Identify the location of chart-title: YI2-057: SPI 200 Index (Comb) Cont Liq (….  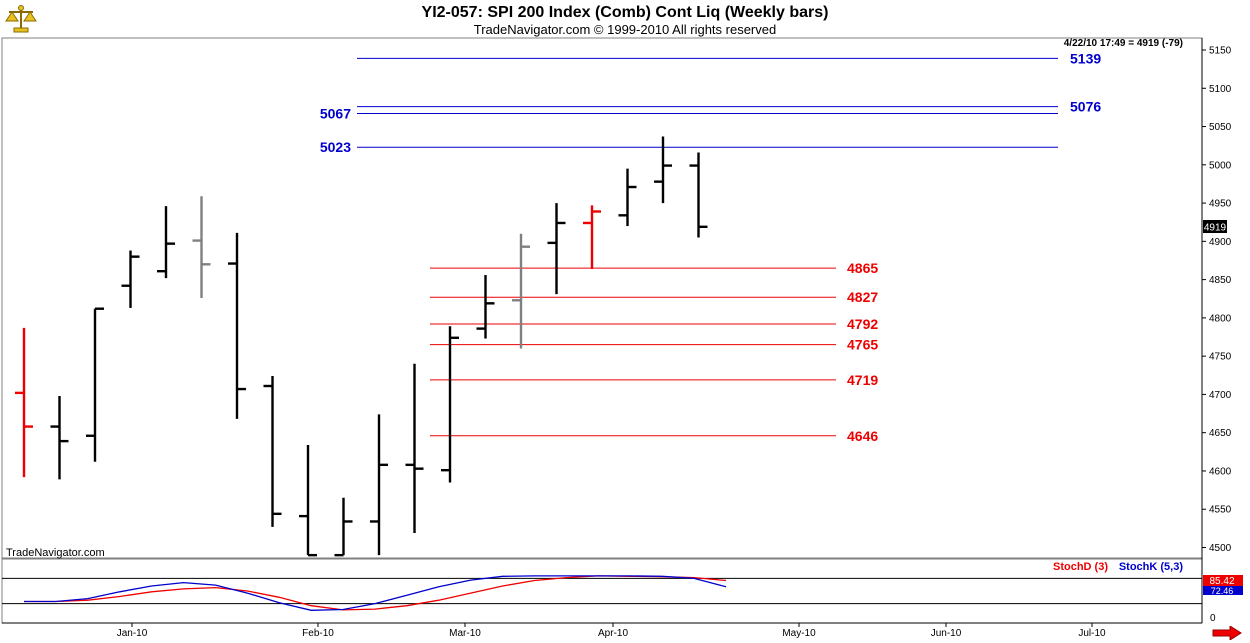
(625, 12).